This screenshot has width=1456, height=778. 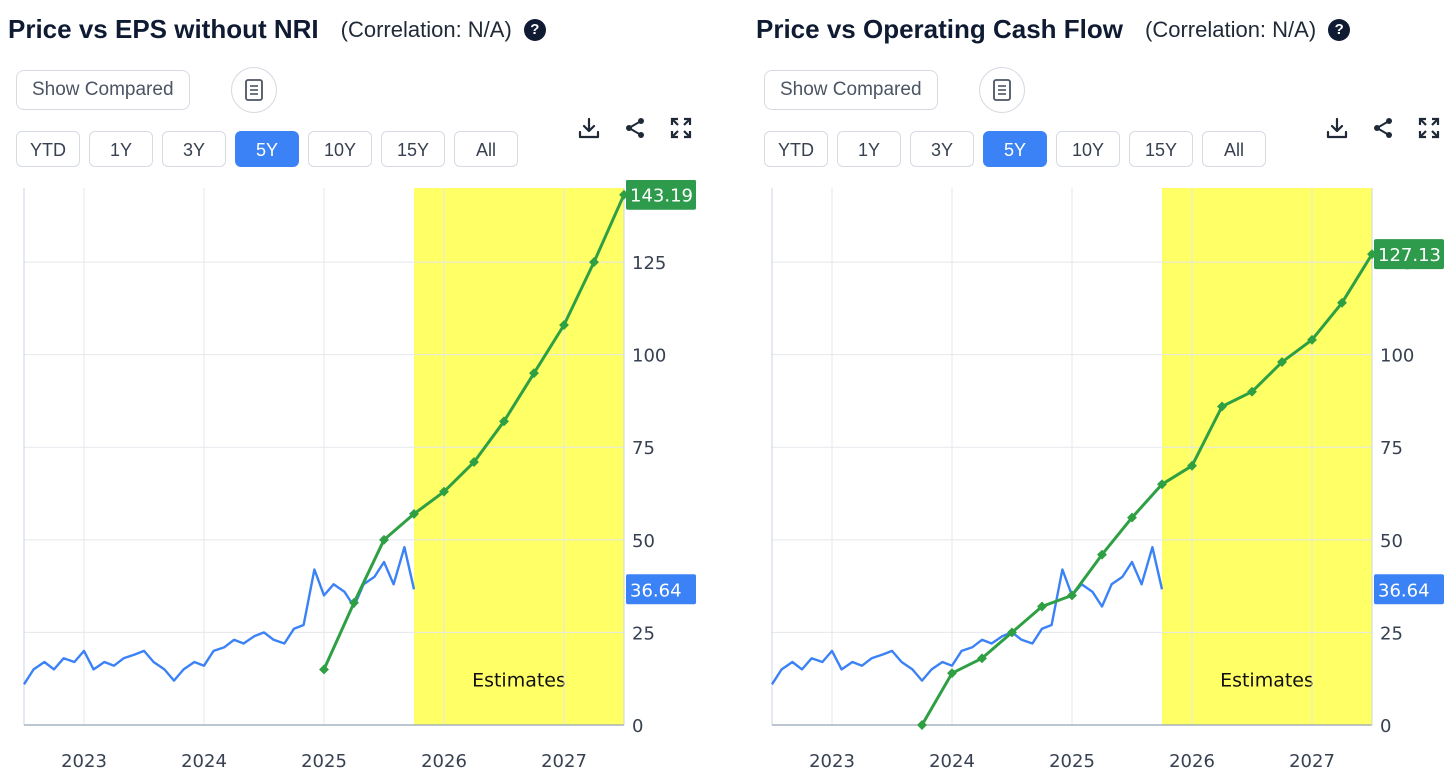 What do you see at coordinates (1231, 29) in the screenshot?
I see `correlation-text: (Correlation: N/A)` at bounding box center [1231, 29].